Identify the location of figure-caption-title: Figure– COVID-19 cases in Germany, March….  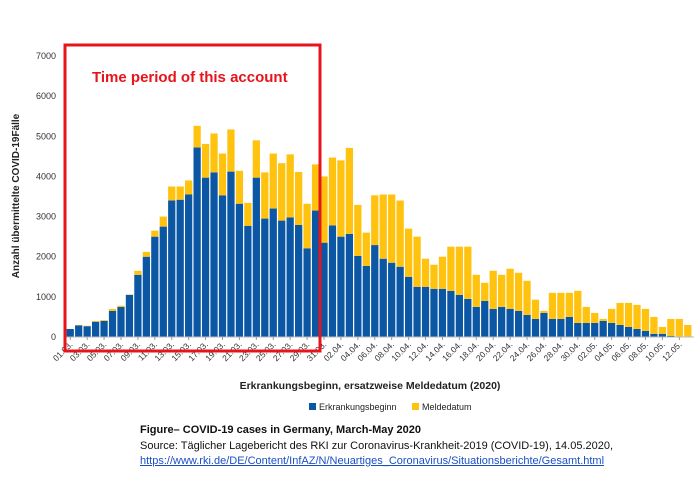
(281, 430).